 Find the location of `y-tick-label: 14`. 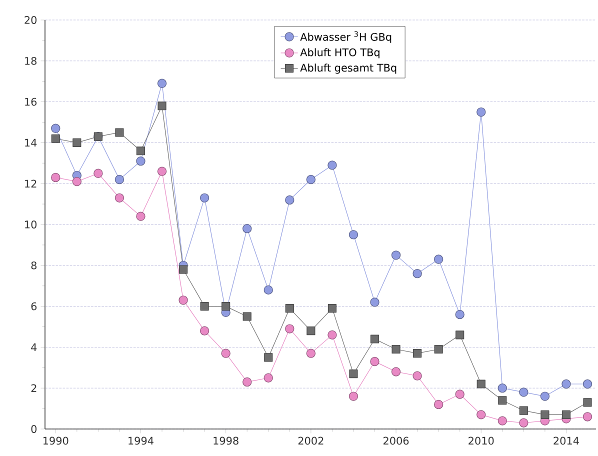

y-tick-label: 14 is located at coordinates (31, 142).